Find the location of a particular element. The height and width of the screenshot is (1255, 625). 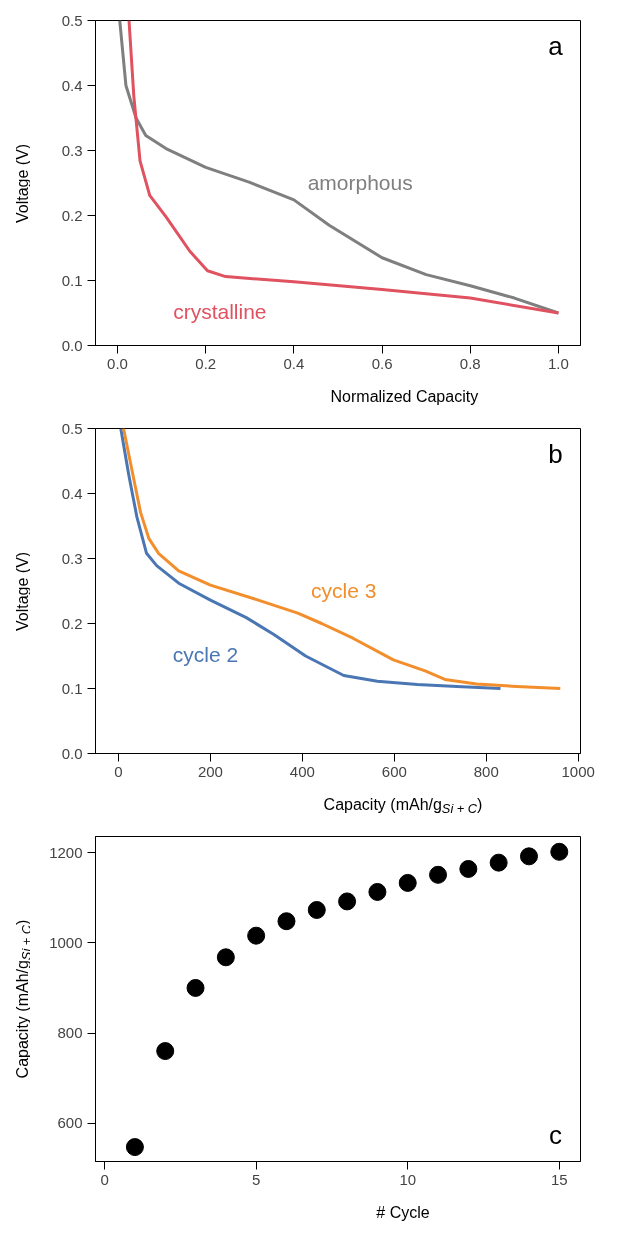

x-tick-label: 0.0 is located at coordinates (117, 363).